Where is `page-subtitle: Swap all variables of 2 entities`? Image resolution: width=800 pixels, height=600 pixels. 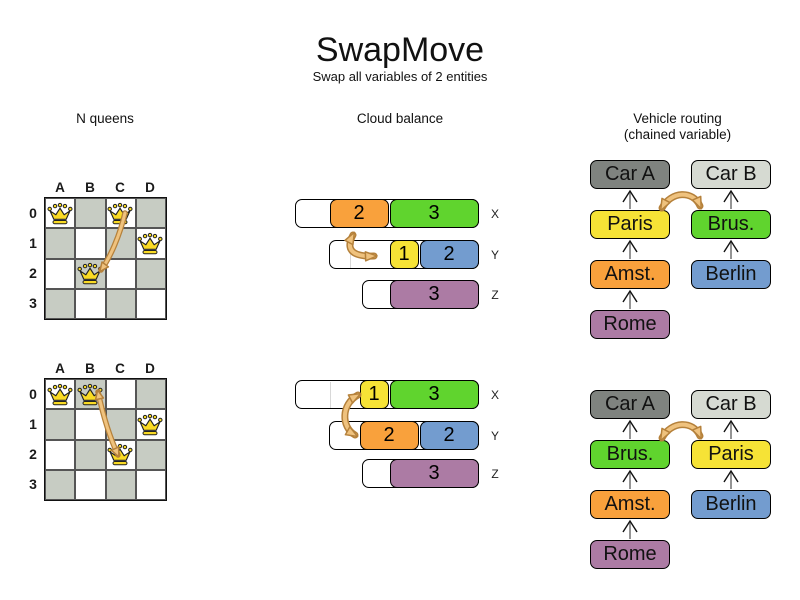 page-subtitle: Swap all variables of 2 entities is located at coordinates (400, 76).